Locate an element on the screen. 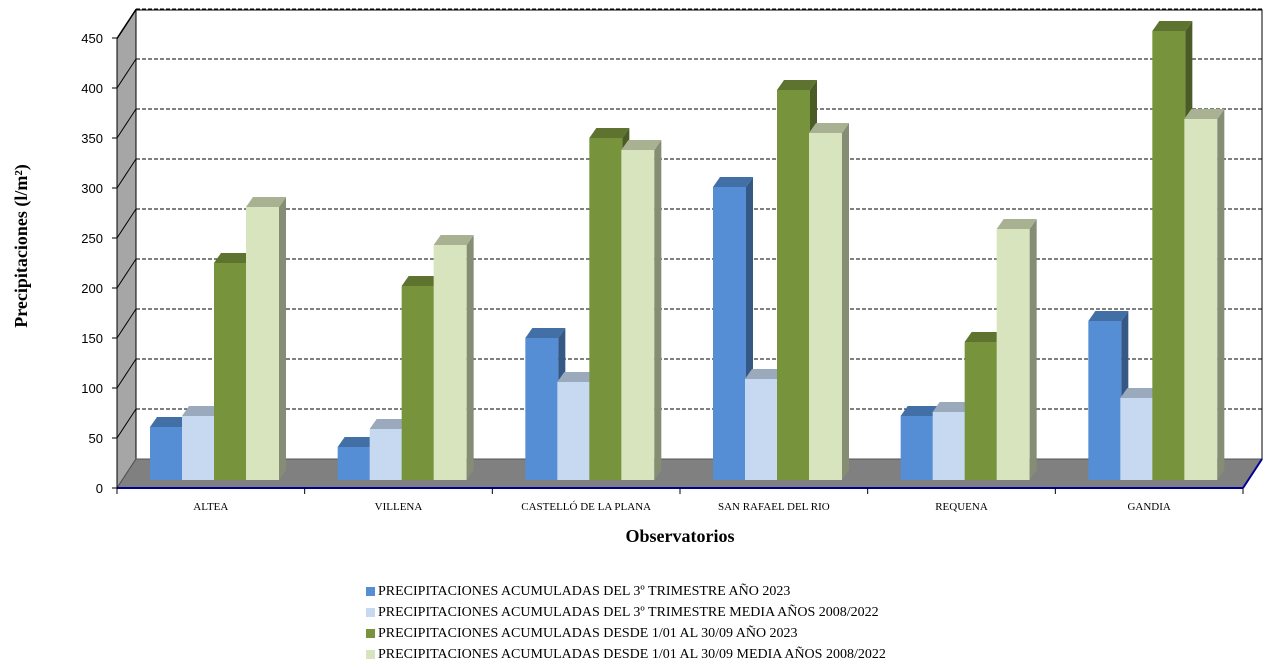  y-tick-label: 100 is located at coordinates (92, 388).